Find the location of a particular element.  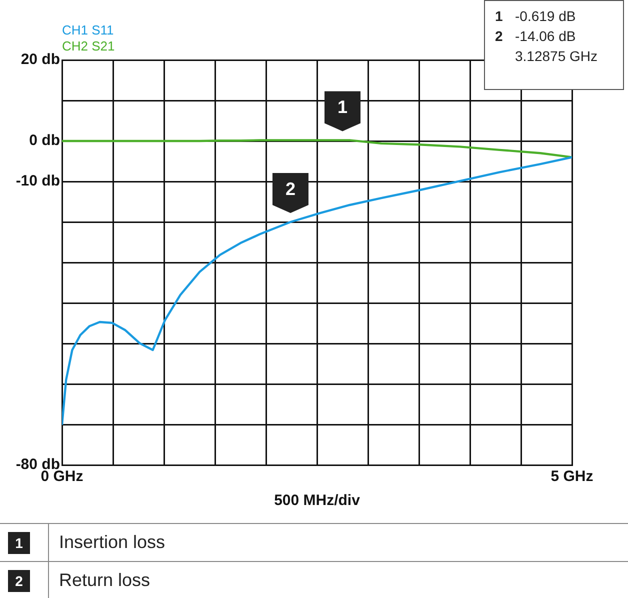

text: CH2 S21 is located at coordinates (88, 46).